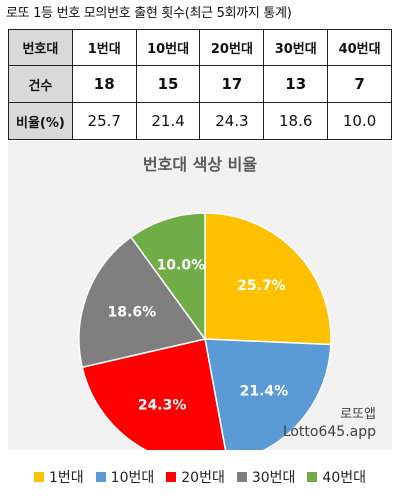 This screenshot has height=501, width=400. I want to click on count-cell: 13, so click(296, 84).